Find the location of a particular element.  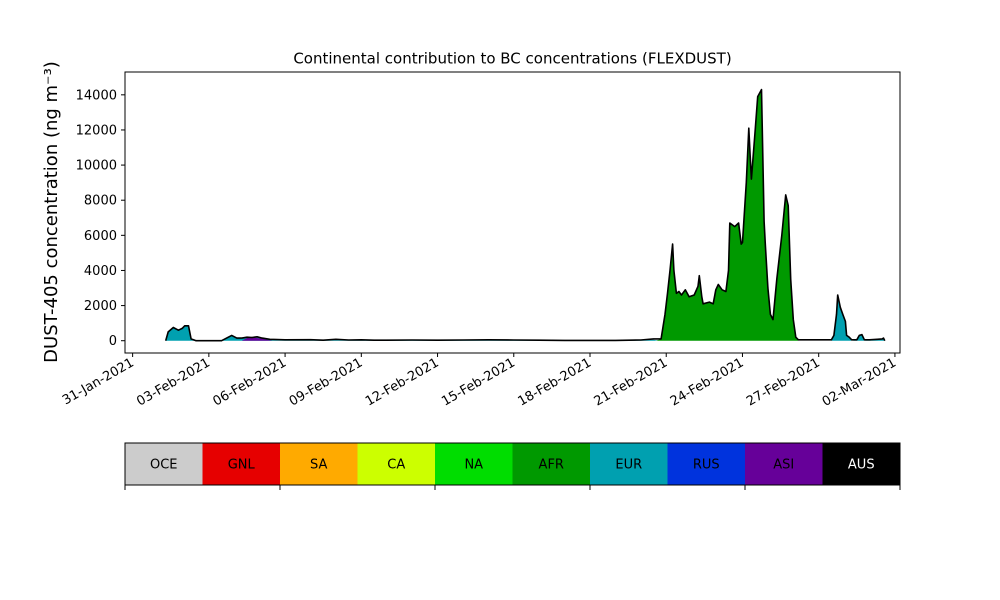

legend-swatch-asi is located at coordinates (784, 464).